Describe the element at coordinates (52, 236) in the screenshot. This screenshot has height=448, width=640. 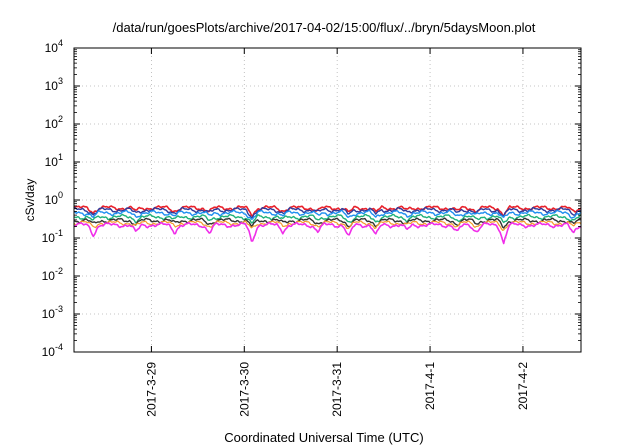
I see `y-tick-label: 10⁻¹` at that location.